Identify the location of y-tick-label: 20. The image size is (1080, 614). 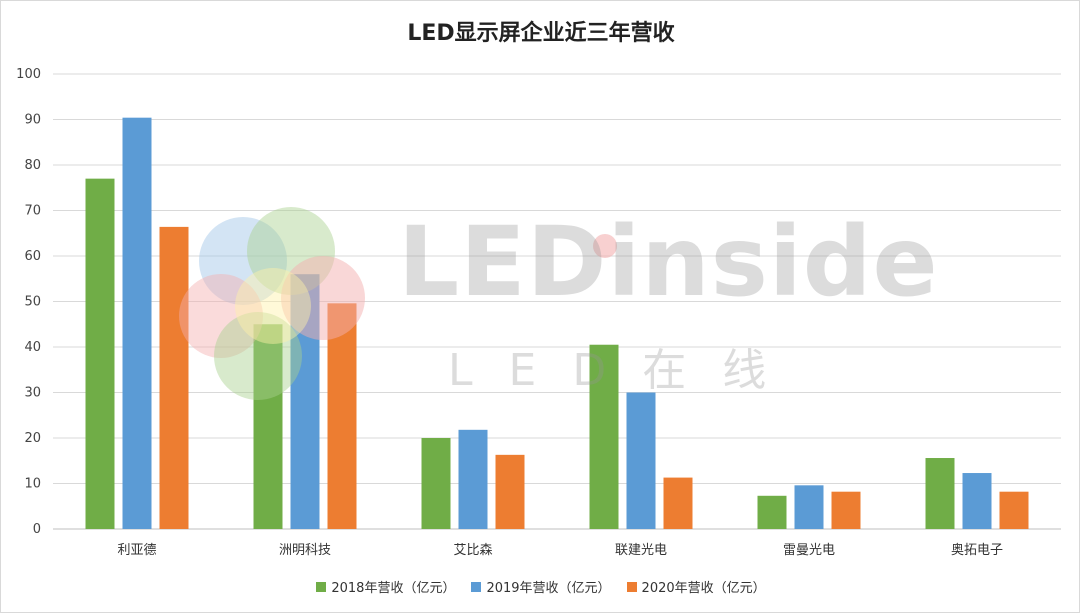
(32, 438).